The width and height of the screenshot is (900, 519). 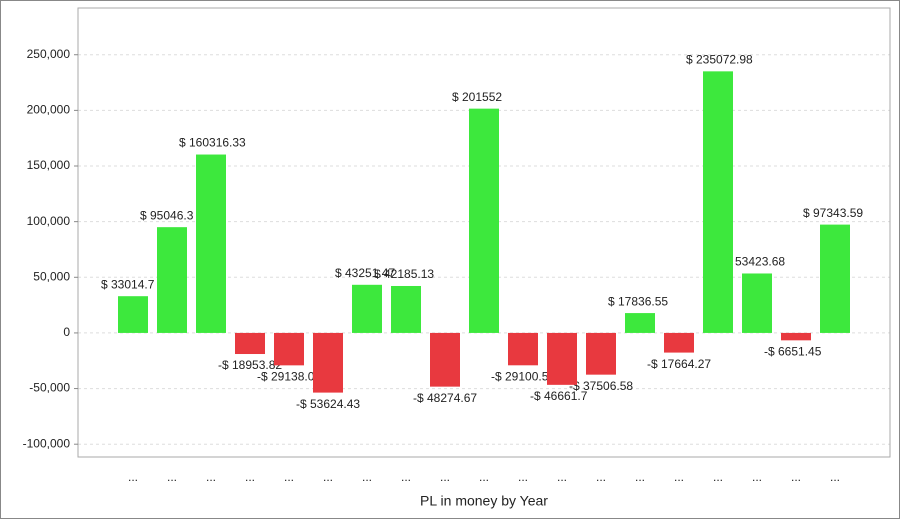 I want to click on value-label: $ 33014.7, so click(x=128, y=284).